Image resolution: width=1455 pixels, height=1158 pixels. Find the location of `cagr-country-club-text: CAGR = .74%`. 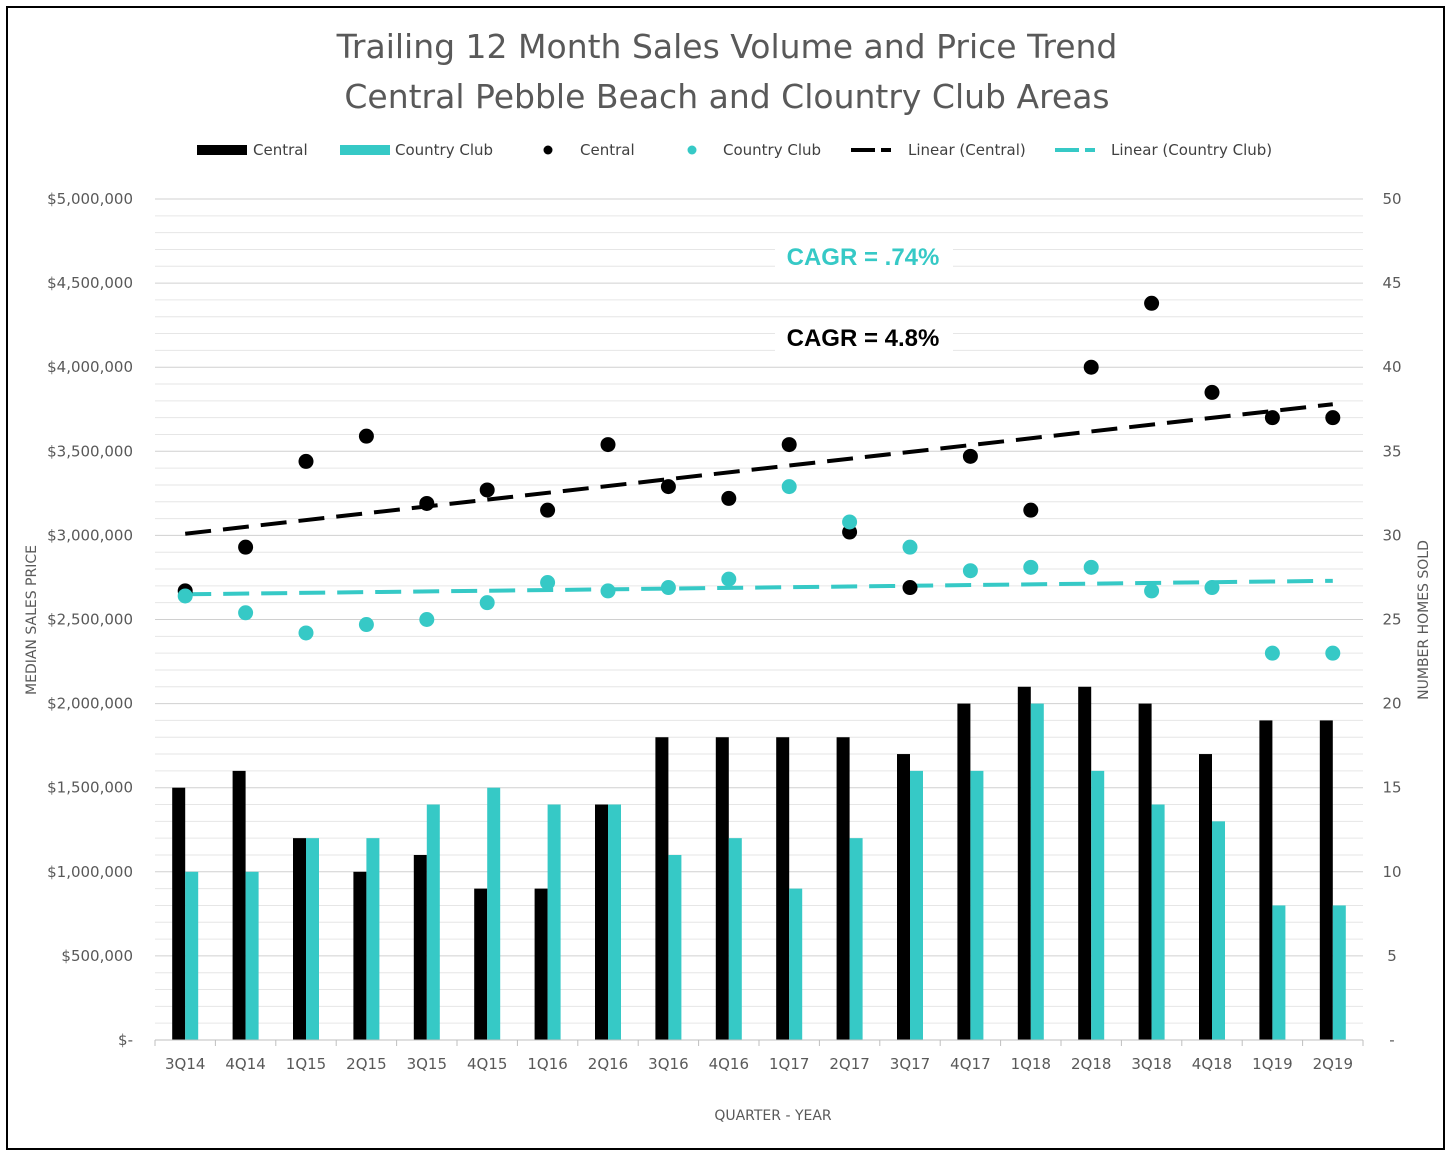

cagr-country-club-text: CAGR = .74% is located at coordinates (863, 257).